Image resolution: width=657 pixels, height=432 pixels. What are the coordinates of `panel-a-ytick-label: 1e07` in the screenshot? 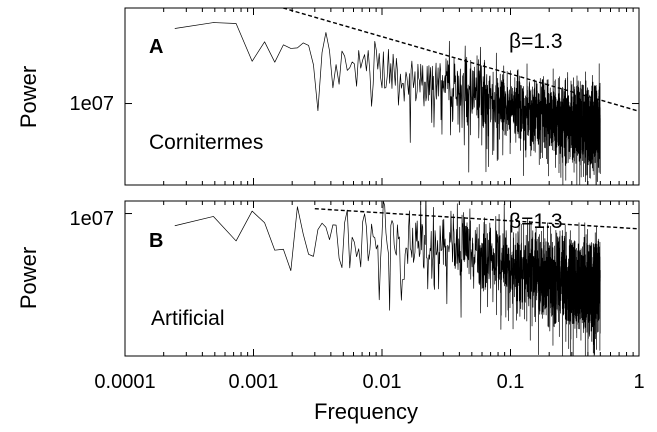 It's located at (92, 104).